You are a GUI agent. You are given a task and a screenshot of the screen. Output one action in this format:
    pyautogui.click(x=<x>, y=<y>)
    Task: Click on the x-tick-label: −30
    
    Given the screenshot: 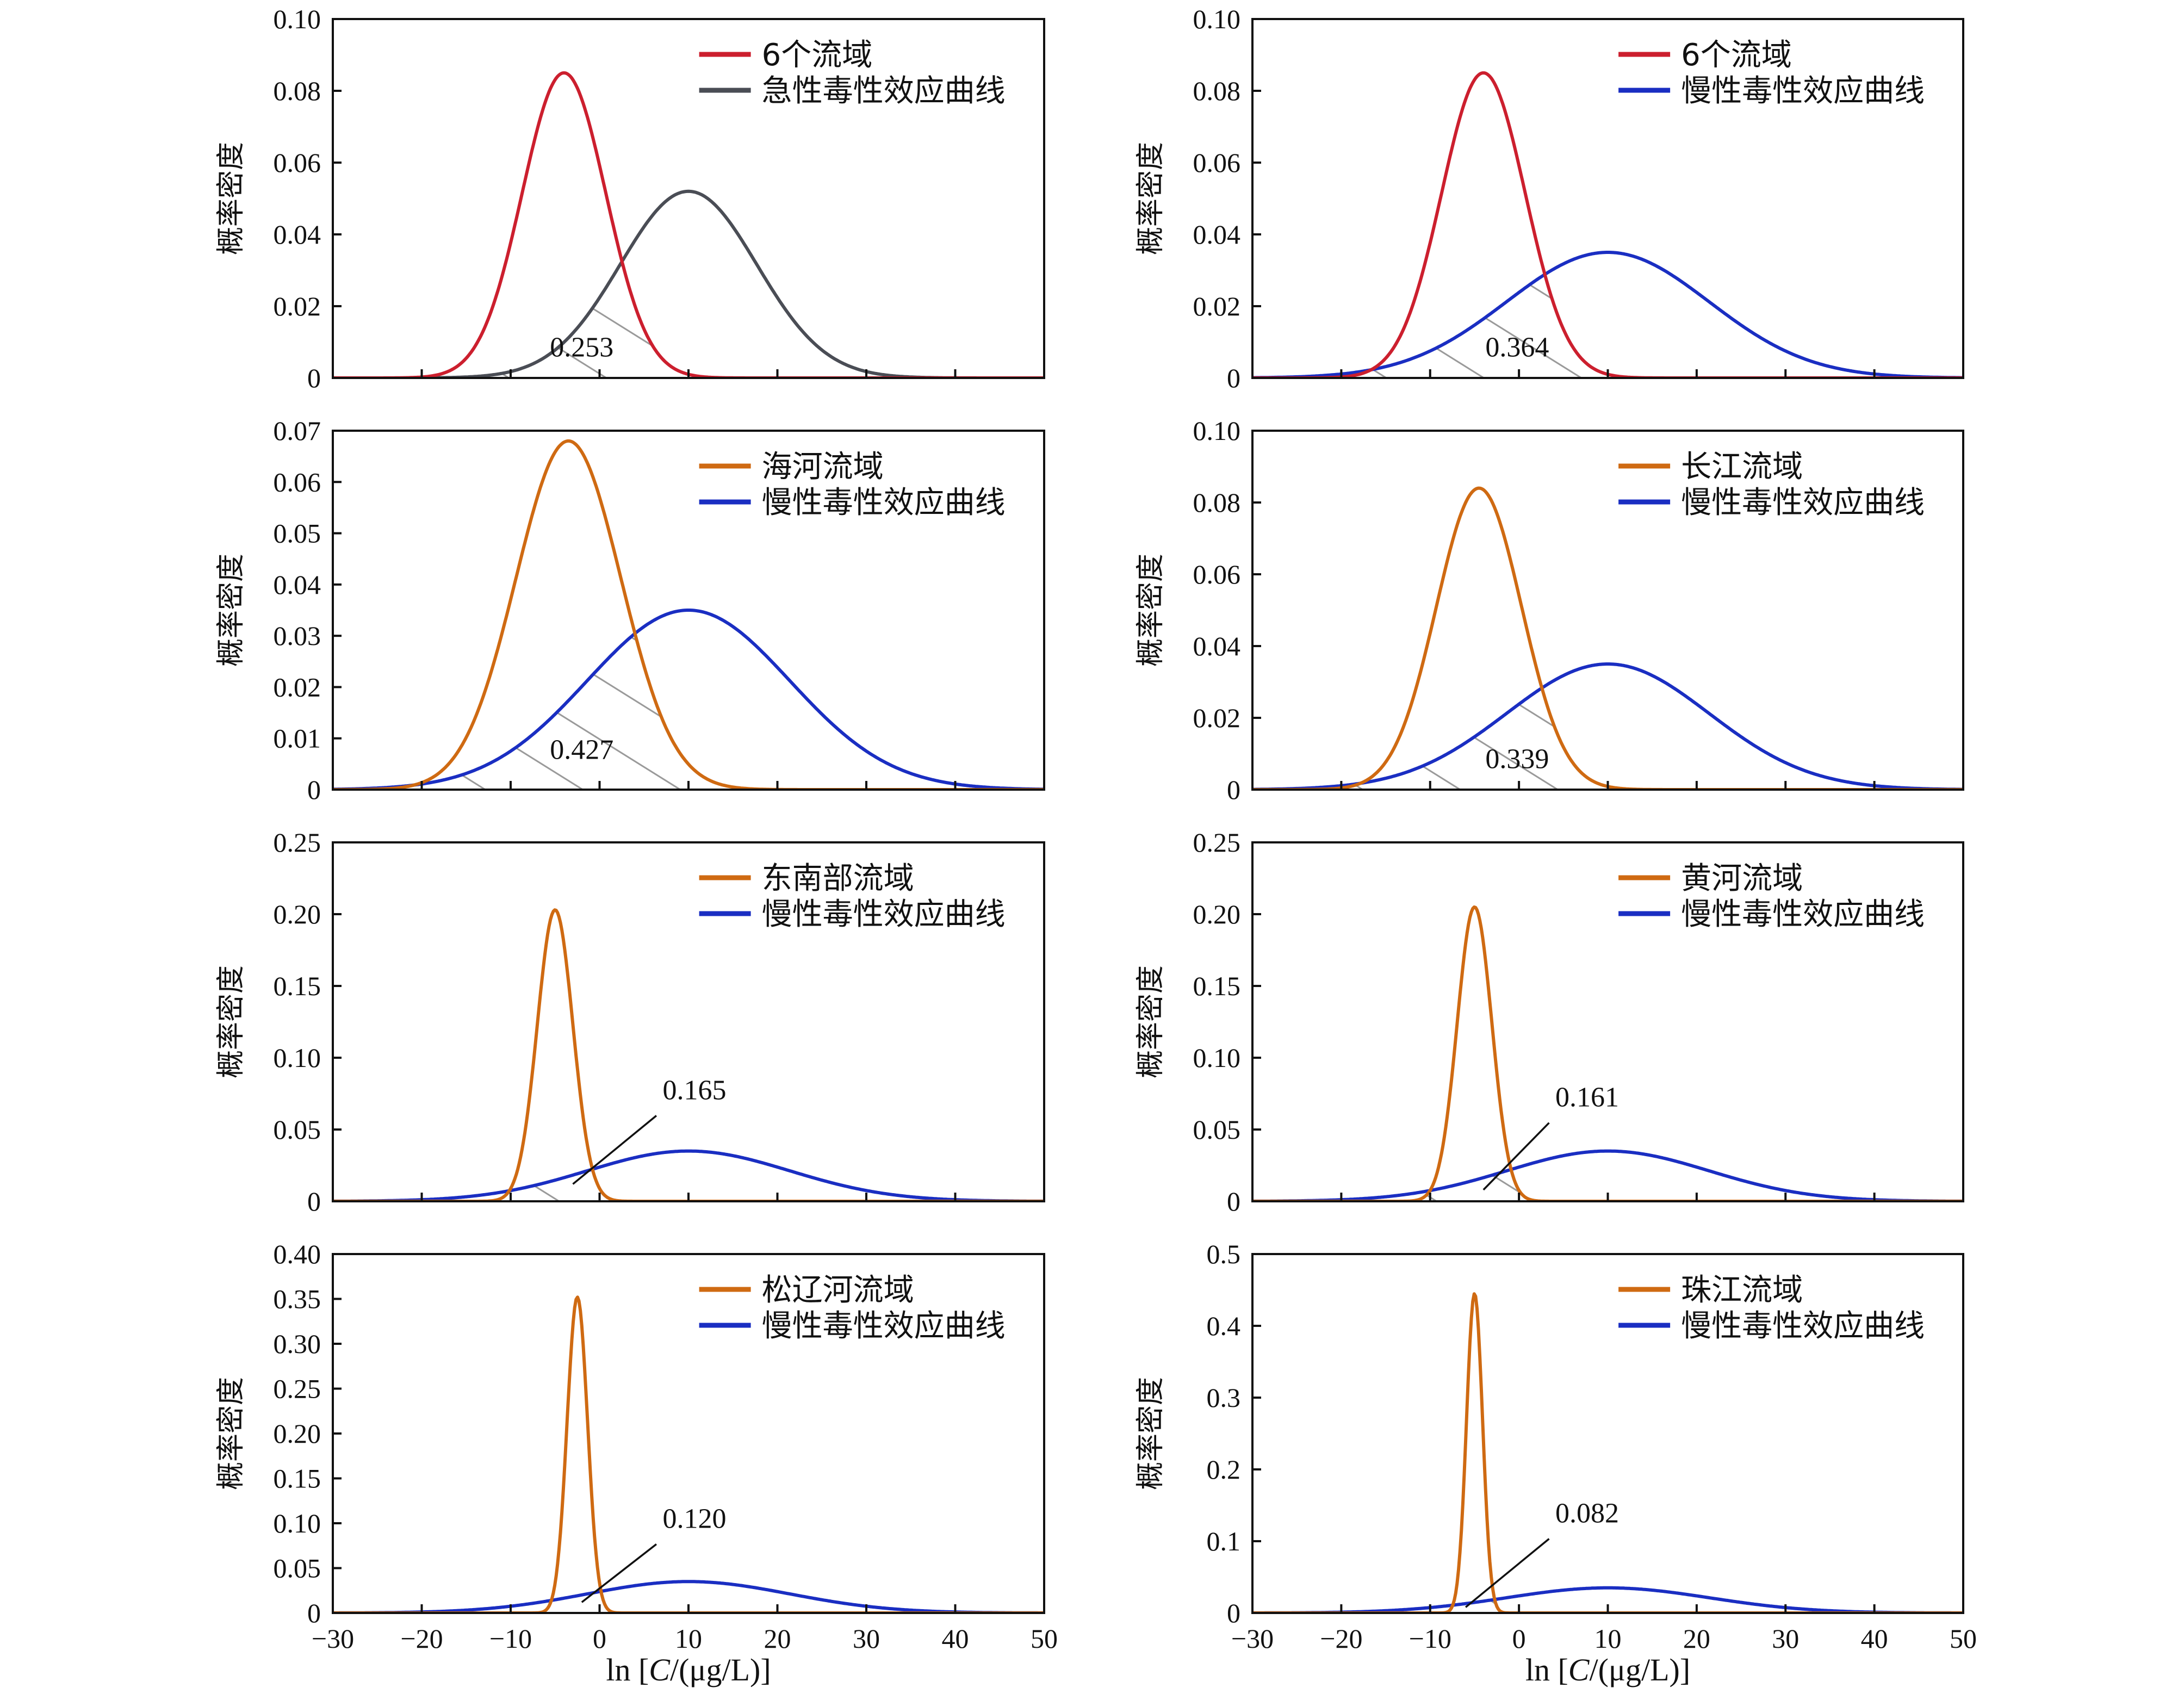 What is the action you would take?
    pyautogui.click(x=333, y=1638)
    